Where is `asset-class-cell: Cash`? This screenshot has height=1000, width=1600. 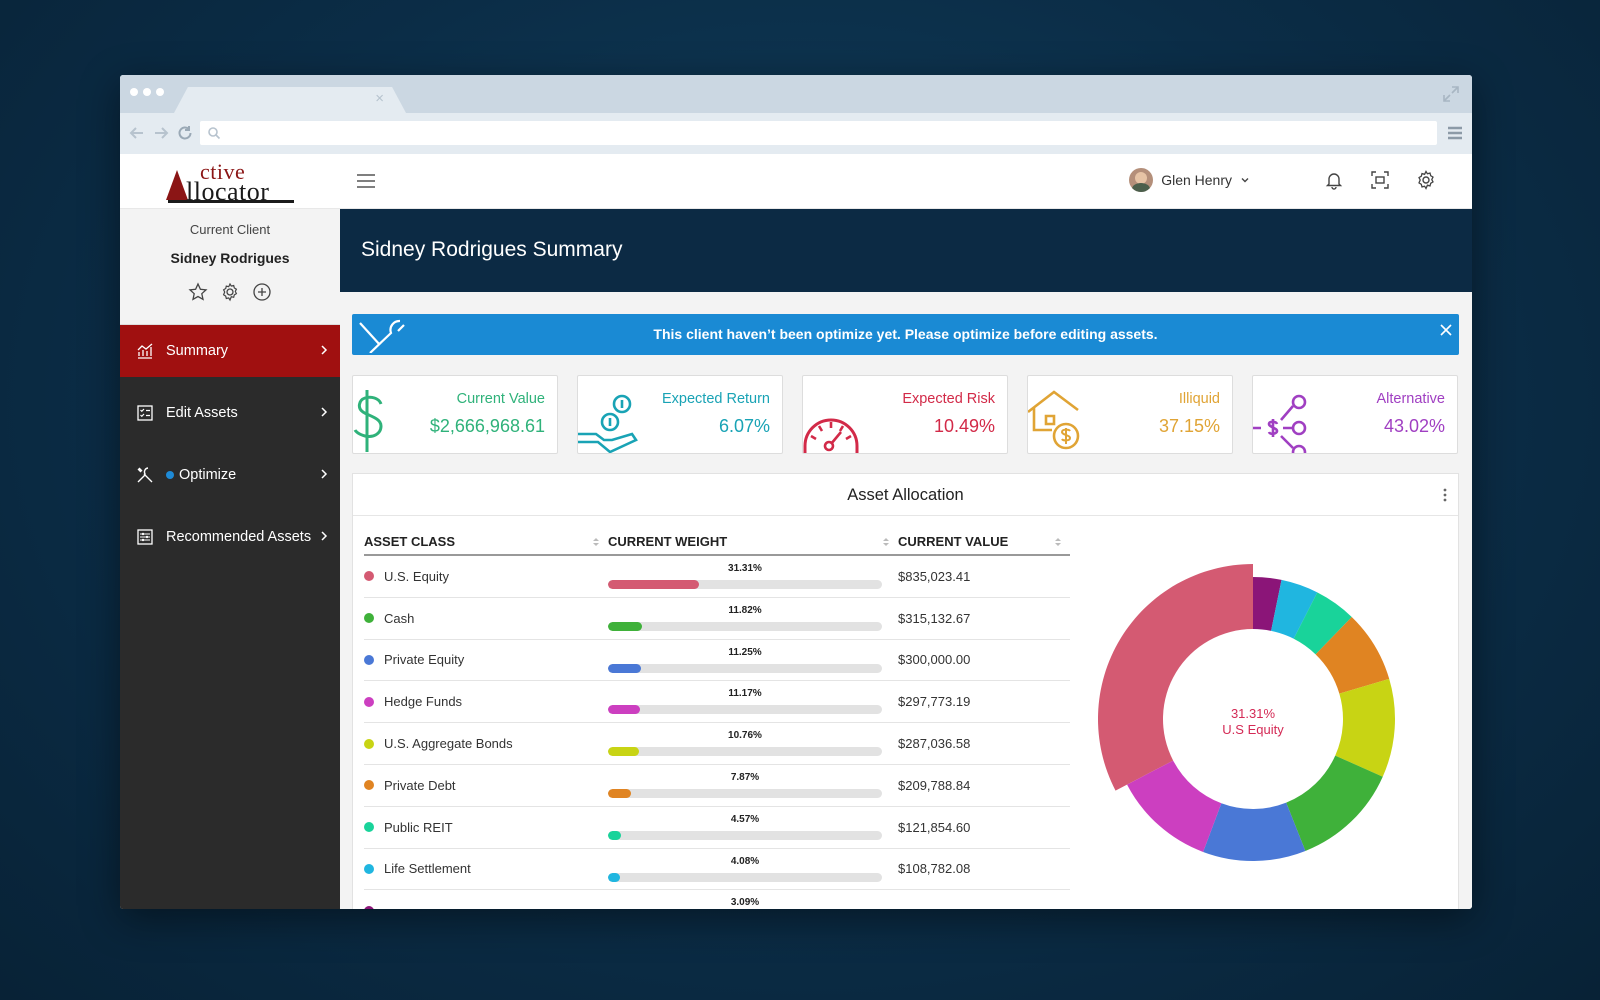
asset-class-cell: Cash is located at coordinates (486, 618).